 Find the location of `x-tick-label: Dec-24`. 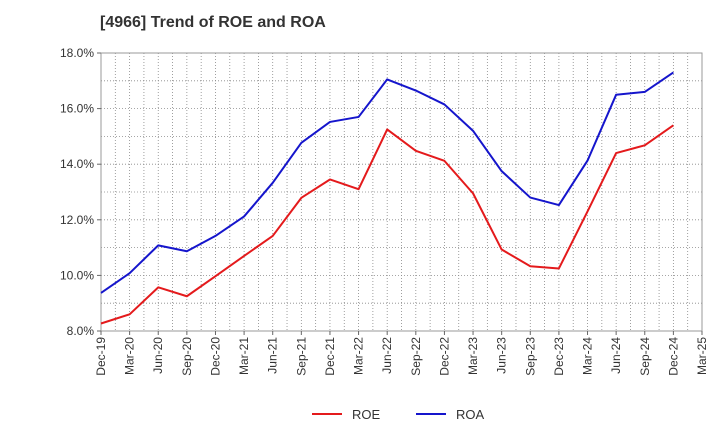

x-tick-label: Dec-24 is located at coordinates (673, 356).